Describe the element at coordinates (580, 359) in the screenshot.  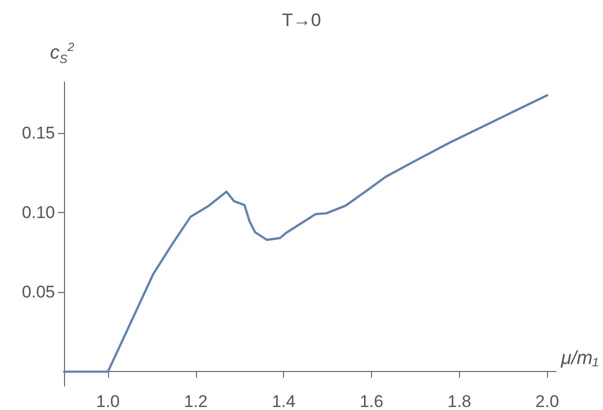
I see `x-axis-title: μ/m₁` at that location.